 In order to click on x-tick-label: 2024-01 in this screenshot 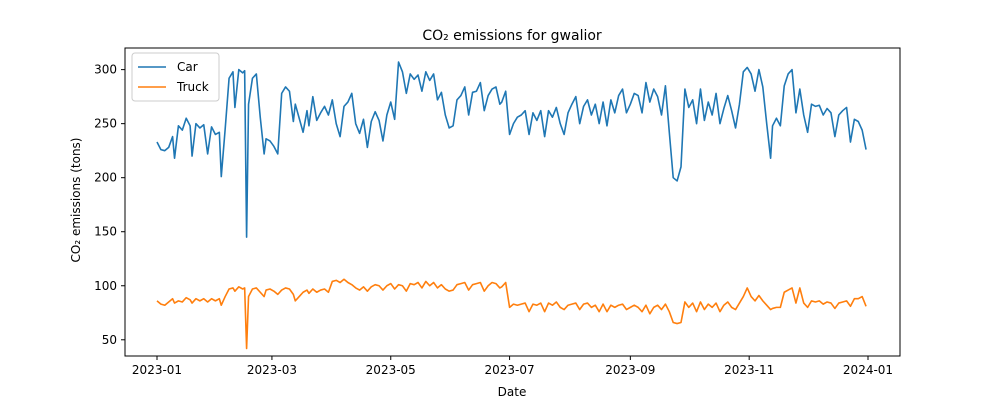, I will do `click(868, 370)`.